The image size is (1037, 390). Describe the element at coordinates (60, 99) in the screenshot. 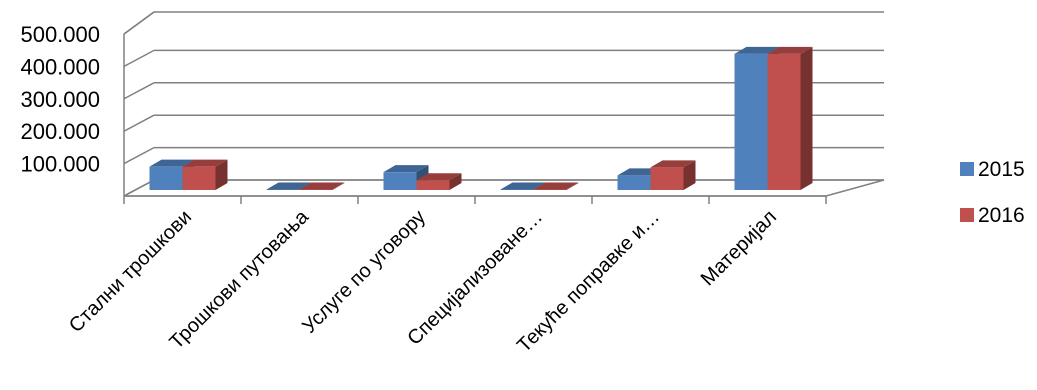

I see `y-tick-label: 300.000` at that location.